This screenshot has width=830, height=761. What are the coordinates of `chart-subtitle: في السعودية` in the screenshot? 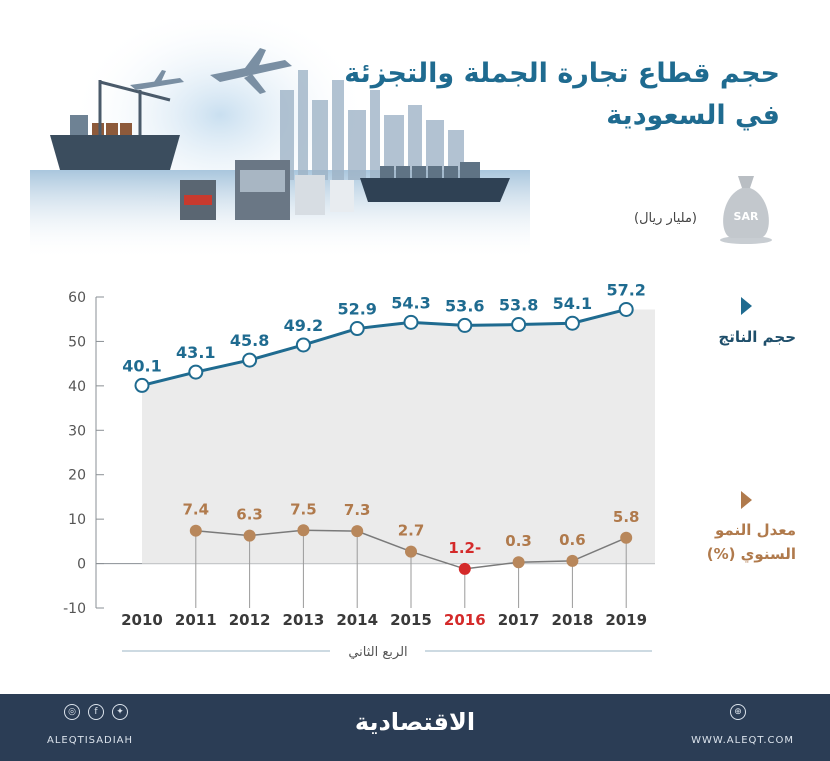 It's located at (693, 115).